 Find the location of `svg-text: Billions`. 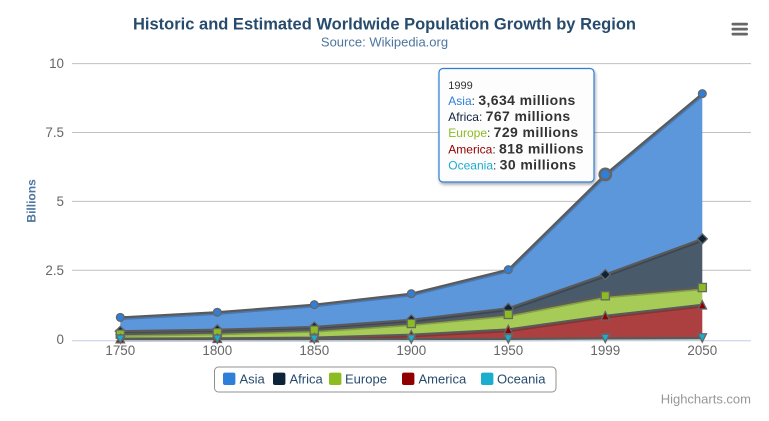

svg-text: Billions is located at coordinates (31, 201).